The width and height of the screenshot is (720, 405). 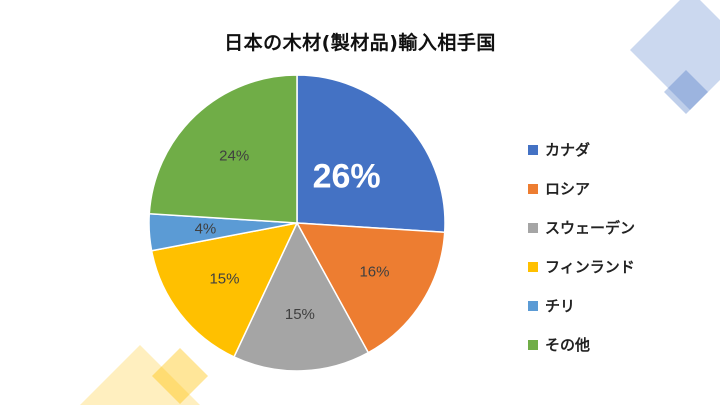 What do you see at coordinates (374, 272) in the screenshot?
I see `data-label-2: 16%` at bounding box center [374, 272].